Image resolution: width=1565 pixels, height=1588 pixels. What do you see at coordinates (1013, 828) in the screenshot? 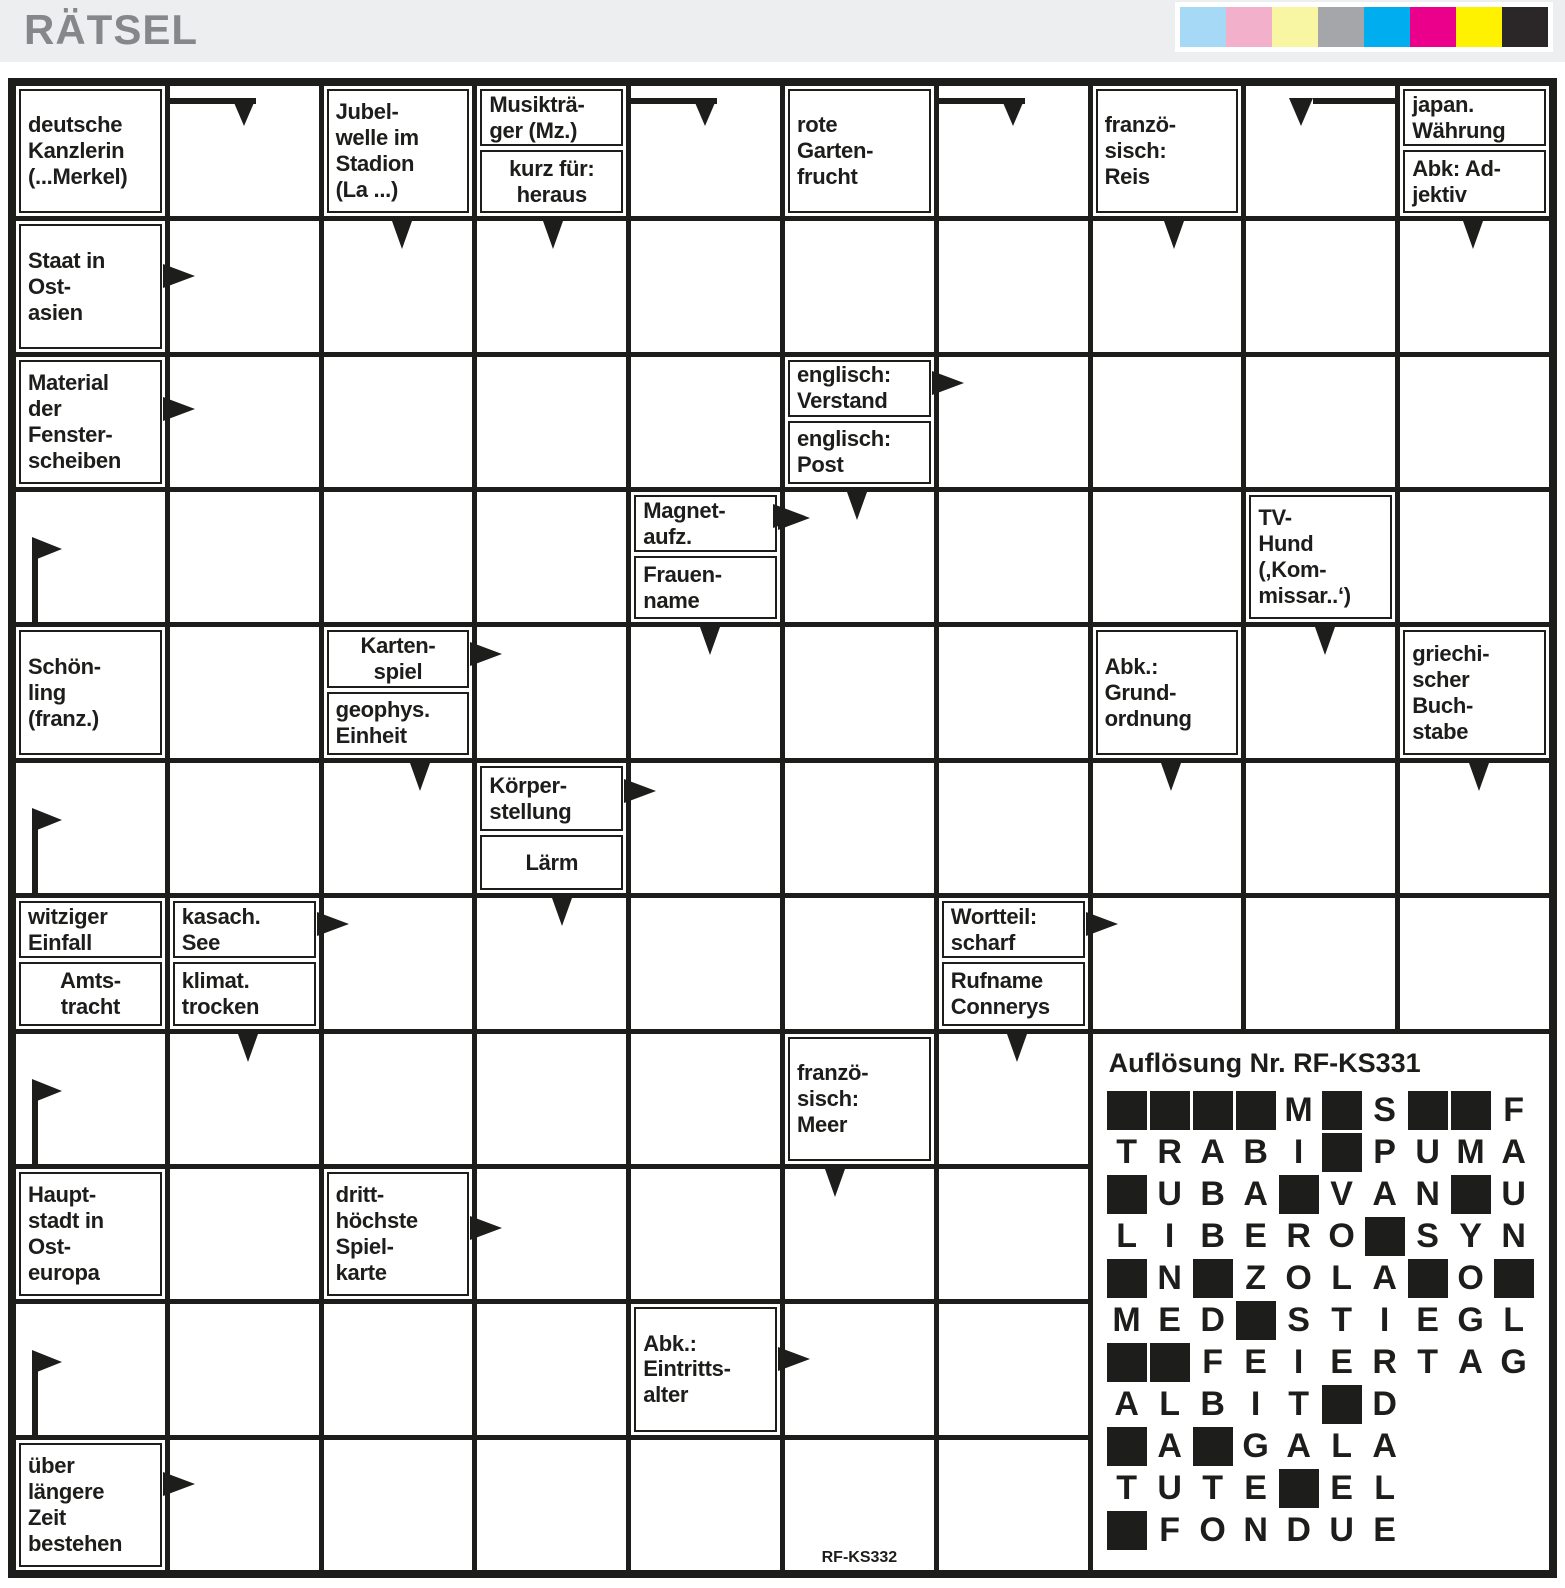
I see `answer-cell-r6c7` at bounding box center [1013, 828].